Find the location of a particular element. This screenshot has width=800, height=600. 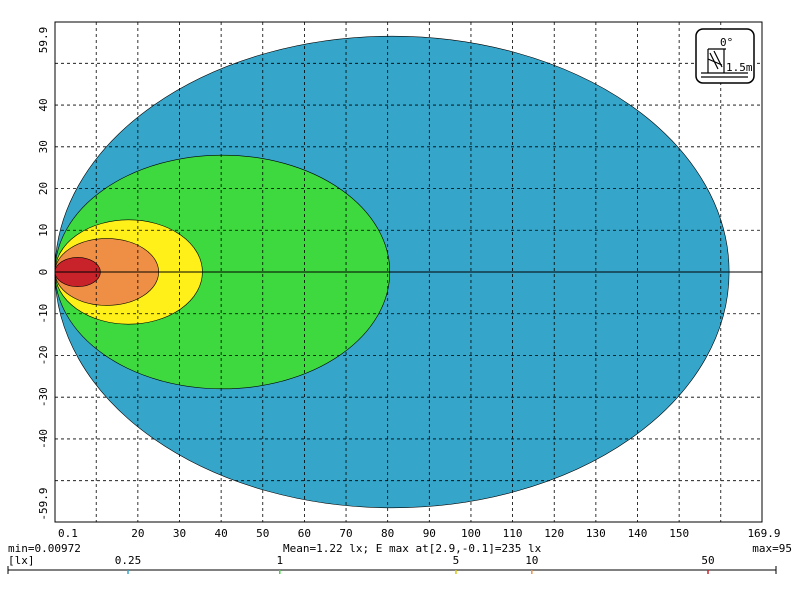

x-tick-label: 20 is located at coordinates (137, 533).